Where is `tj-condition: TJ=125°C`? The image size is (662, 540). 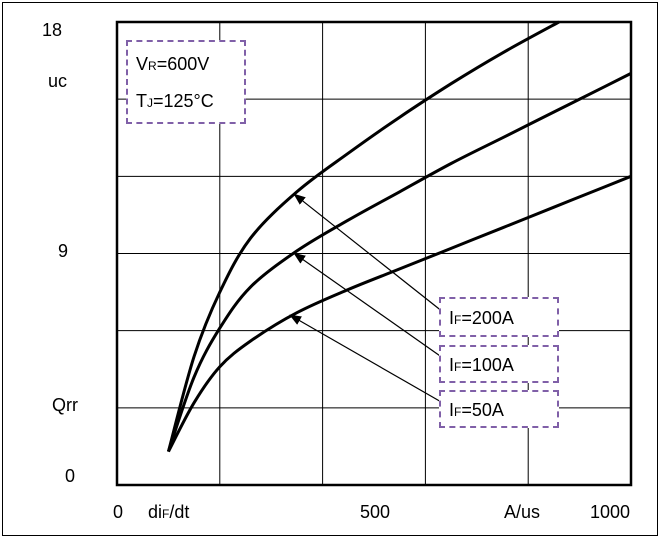
tj-condition: TJ=125°C is located at coordinates (175, 101).